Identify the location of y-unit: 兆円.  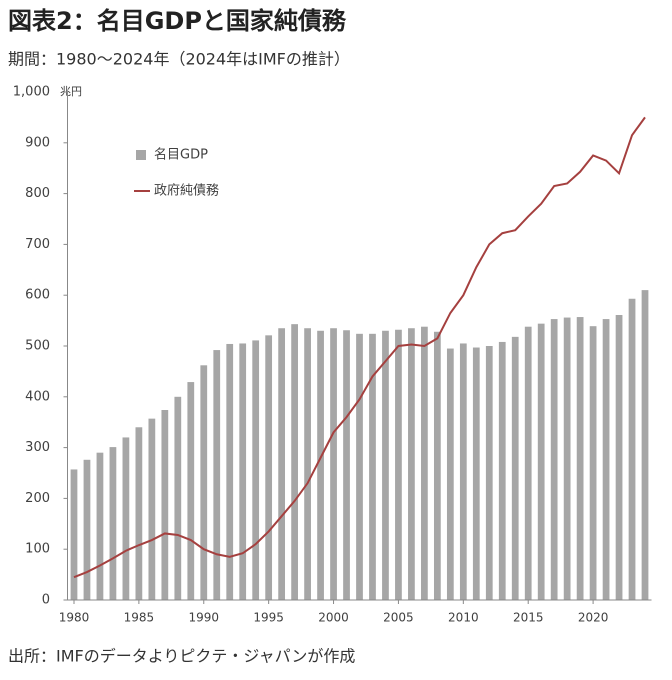
(71, 91).